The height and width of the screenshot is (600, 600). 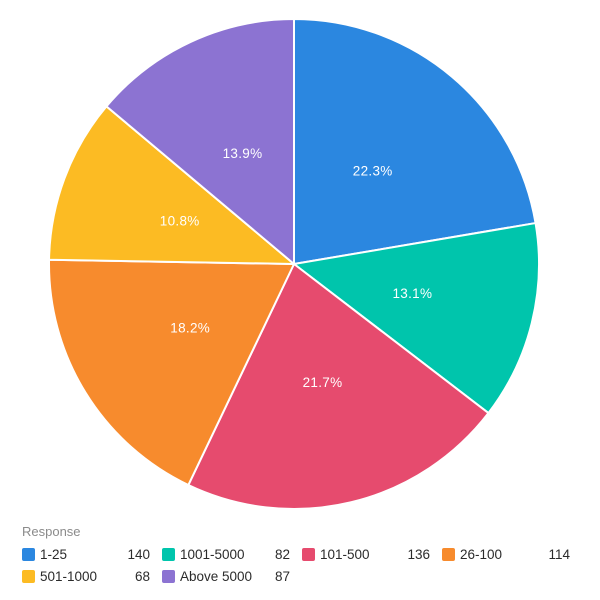 What do you see at coordinates (282, 554) in the screenshot?
I see `legend-value: 82` at bounding box center [282, 554].